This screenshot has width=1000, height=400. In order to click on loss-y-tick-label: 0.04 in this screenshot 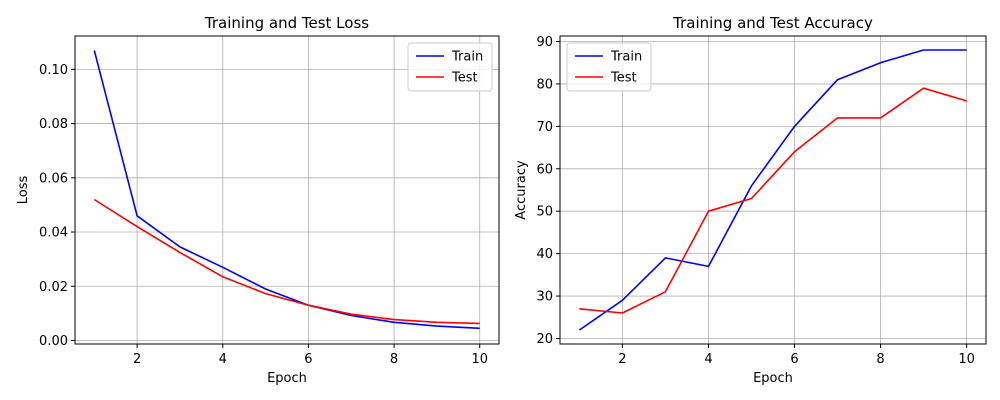, I will do `click(53, 233)`.